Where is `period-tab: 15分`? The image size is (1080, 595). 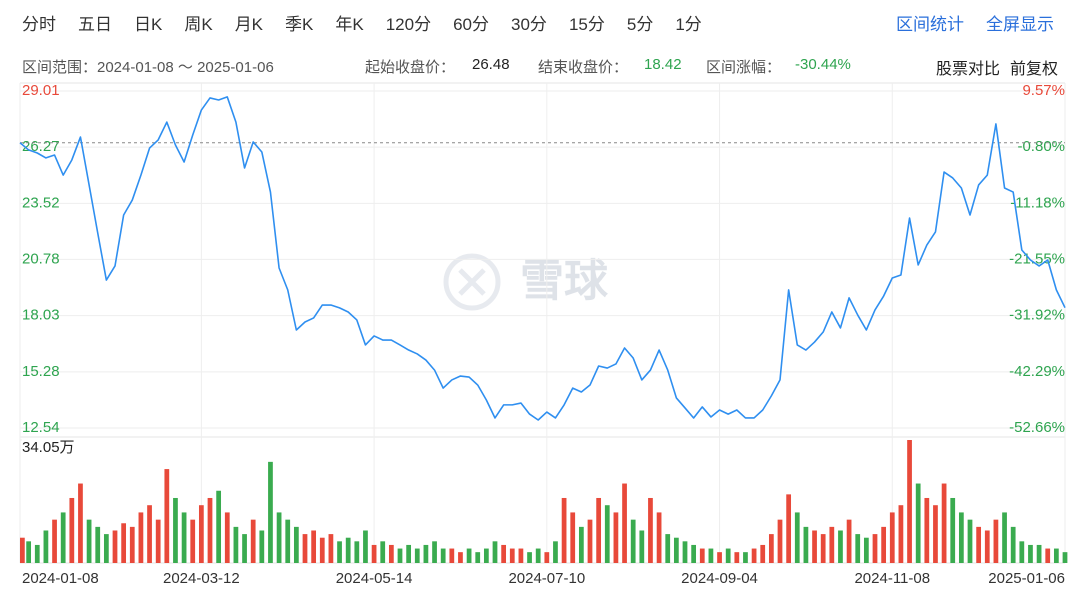 period-tab: 15分 is located at coordinates (586, 24).